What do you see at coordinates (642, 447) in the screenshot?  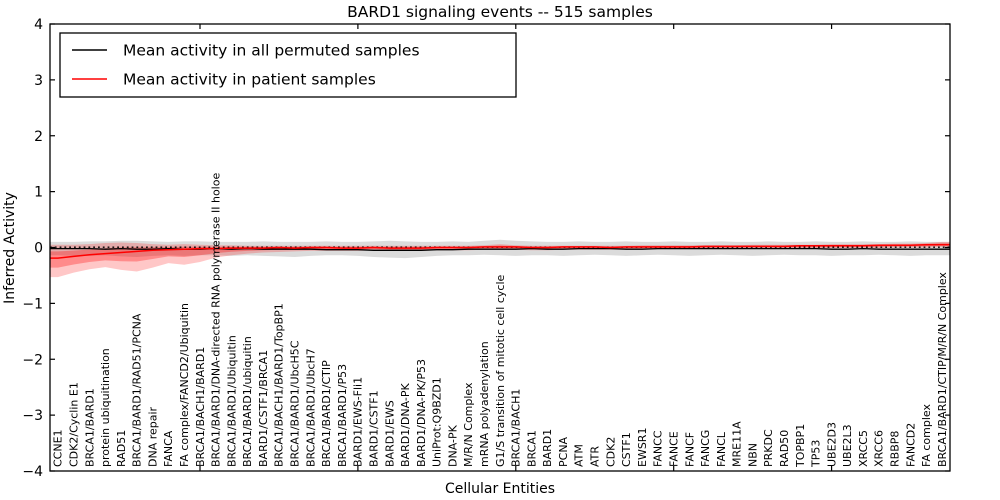 I see `x-tick-label: EWSR1` at bounding box center [642, 447].